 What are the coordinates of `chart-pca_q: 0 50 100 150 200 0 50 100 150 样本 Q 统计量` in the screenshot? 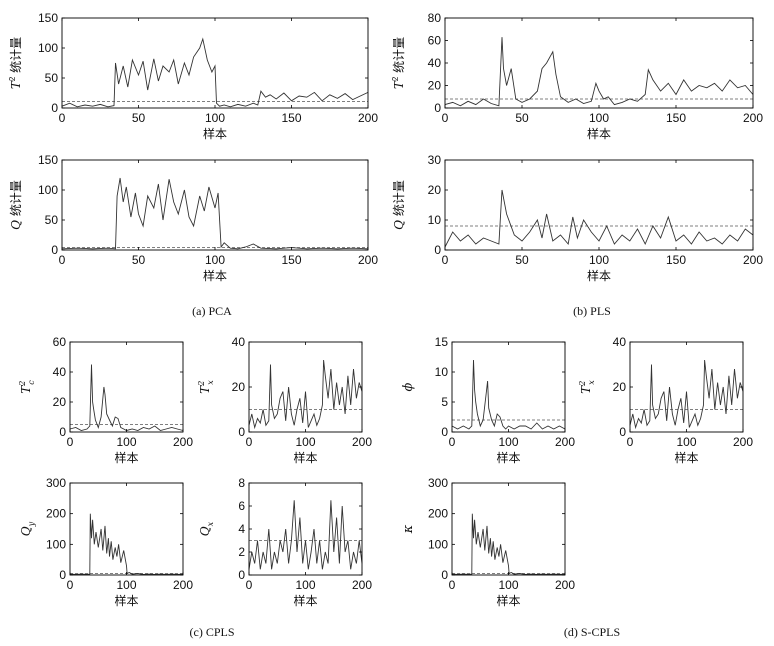 It's located at (193, 218).